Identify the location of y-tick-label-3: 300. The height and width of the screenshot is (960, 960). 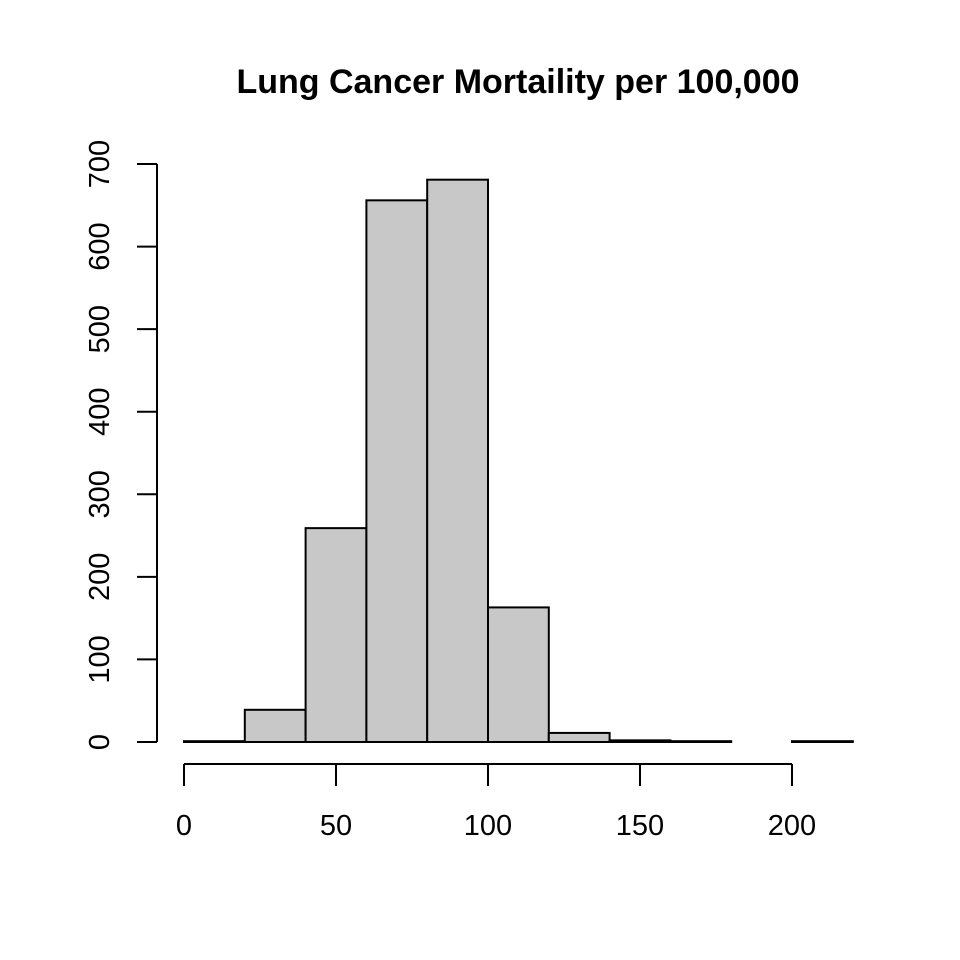
(100, 494).